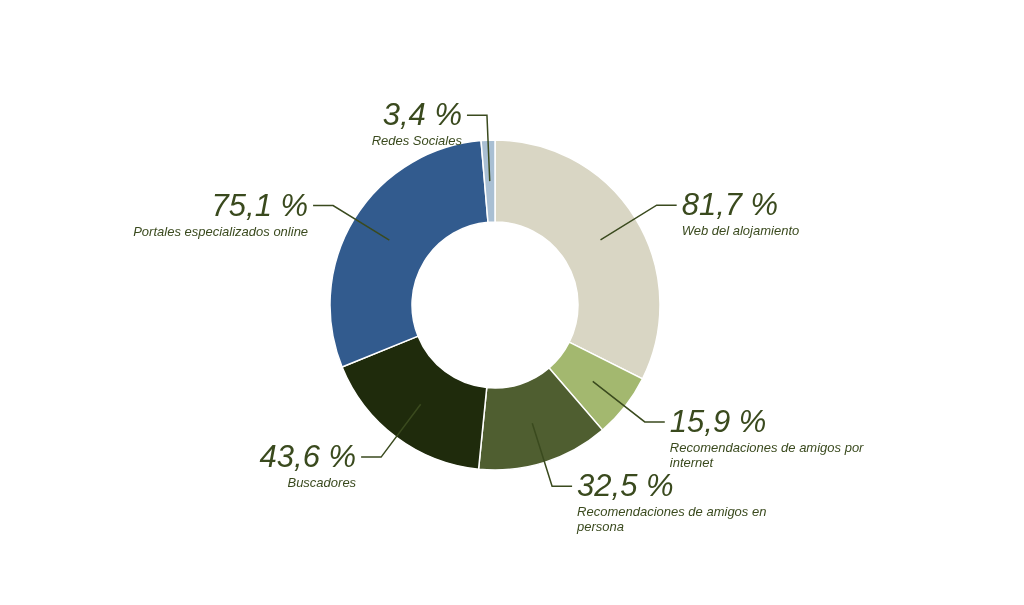  Describe the element at coordinates (221, 231) in the screenshot. I see `slice-label: Portales especializados online` at that location.